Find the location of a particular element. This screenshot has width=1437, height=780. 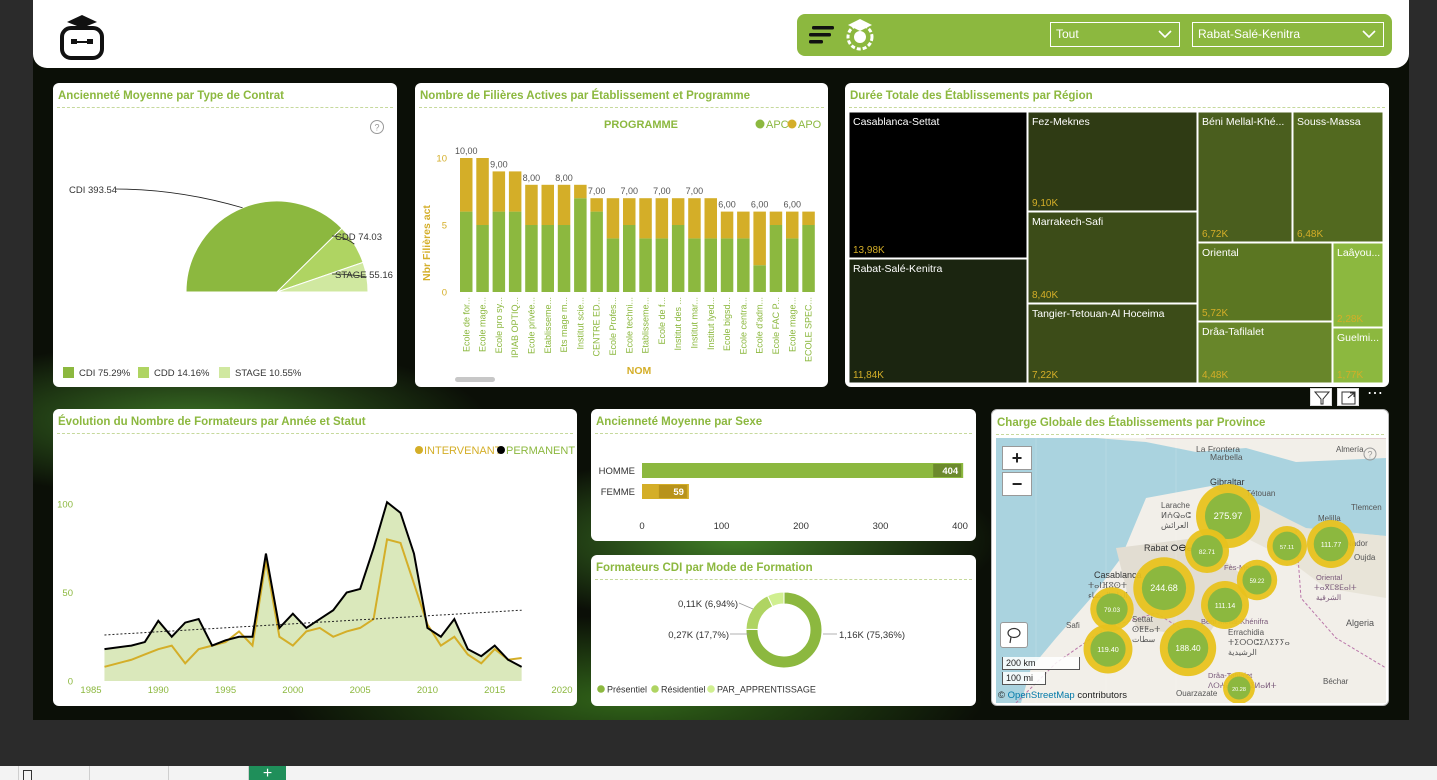

spain-land is located at coordinates (1191, 450).